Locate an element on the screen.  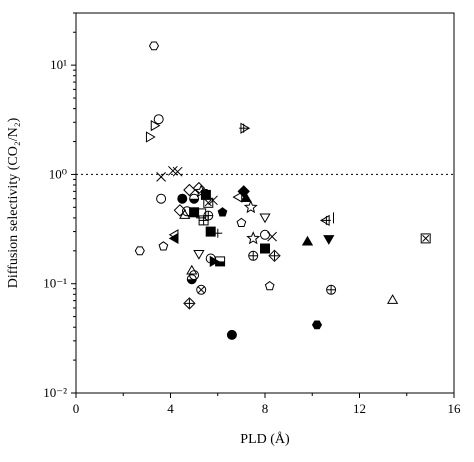
data-point-circle-open is located at coordinates (265, 234).